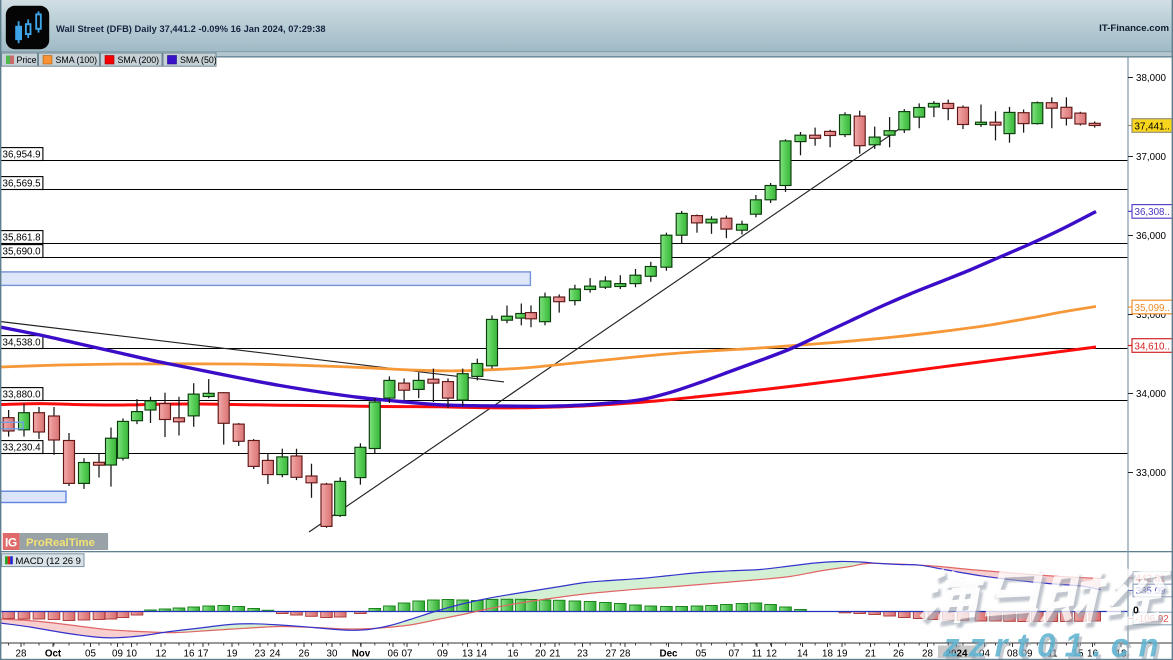 The width and height of the screenshot is (1173, 660). Describe the element at coordinates (467, 654) in the screenshot. I see `svg-text: 13` at that location.